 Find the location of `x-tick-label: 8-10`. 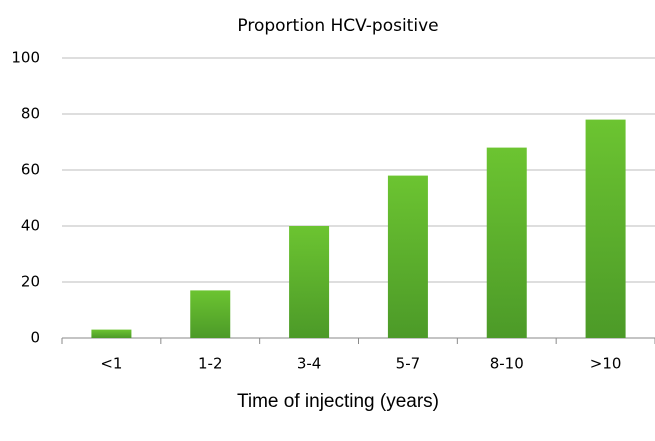

x-tick-label: 8-10 is located at coordinates (507, 364).